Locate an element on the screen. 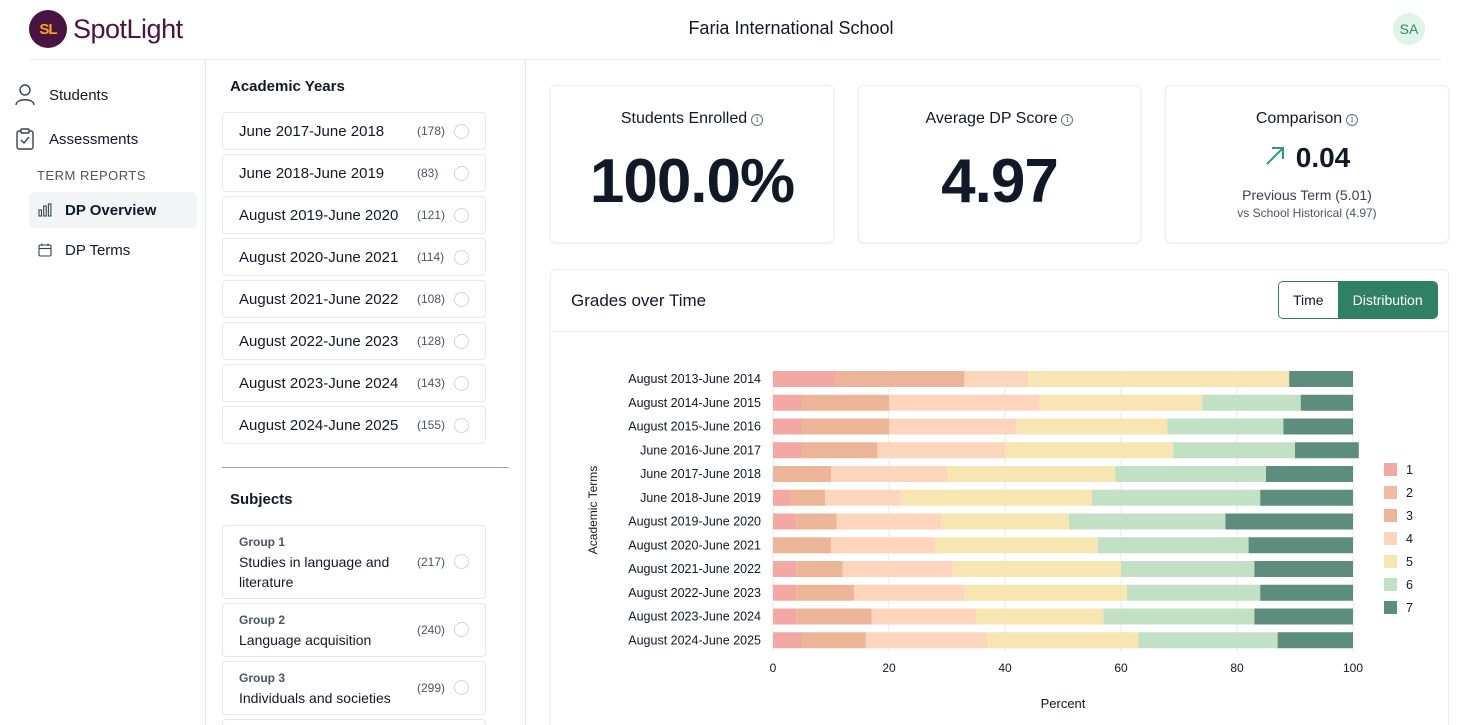 The width and height of the screenshot is (1470, 725). nav-section-term-reports: TERM REPORTS is located at coordinates (92, 175).